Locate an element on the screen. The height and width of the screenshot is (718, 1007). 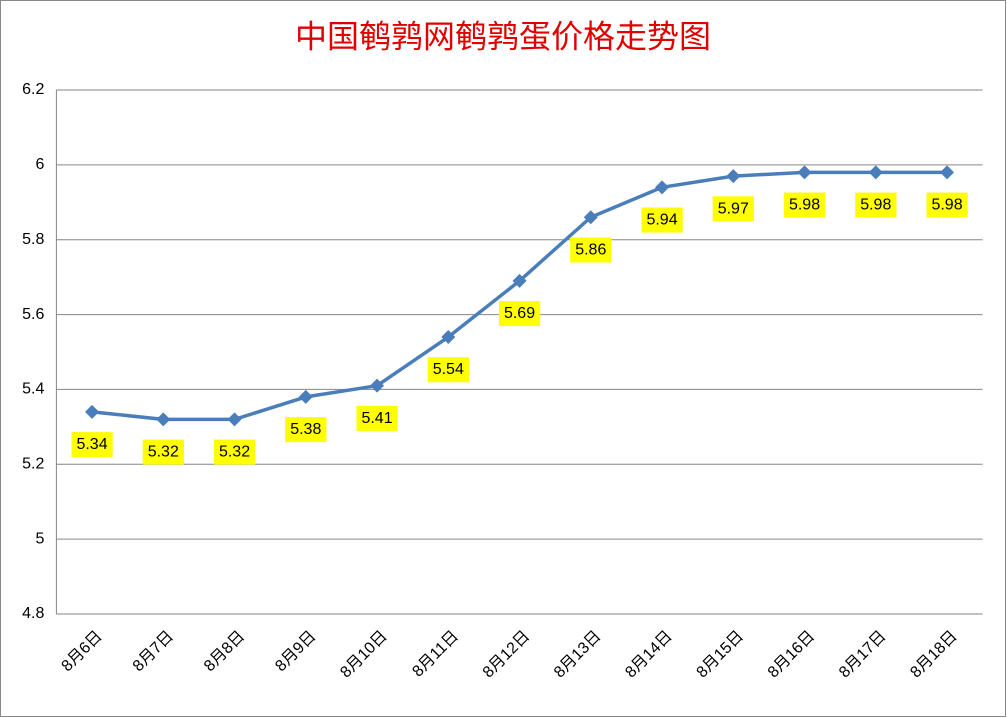
data-label-text: 5.41 is located at coordinates (376, 418).